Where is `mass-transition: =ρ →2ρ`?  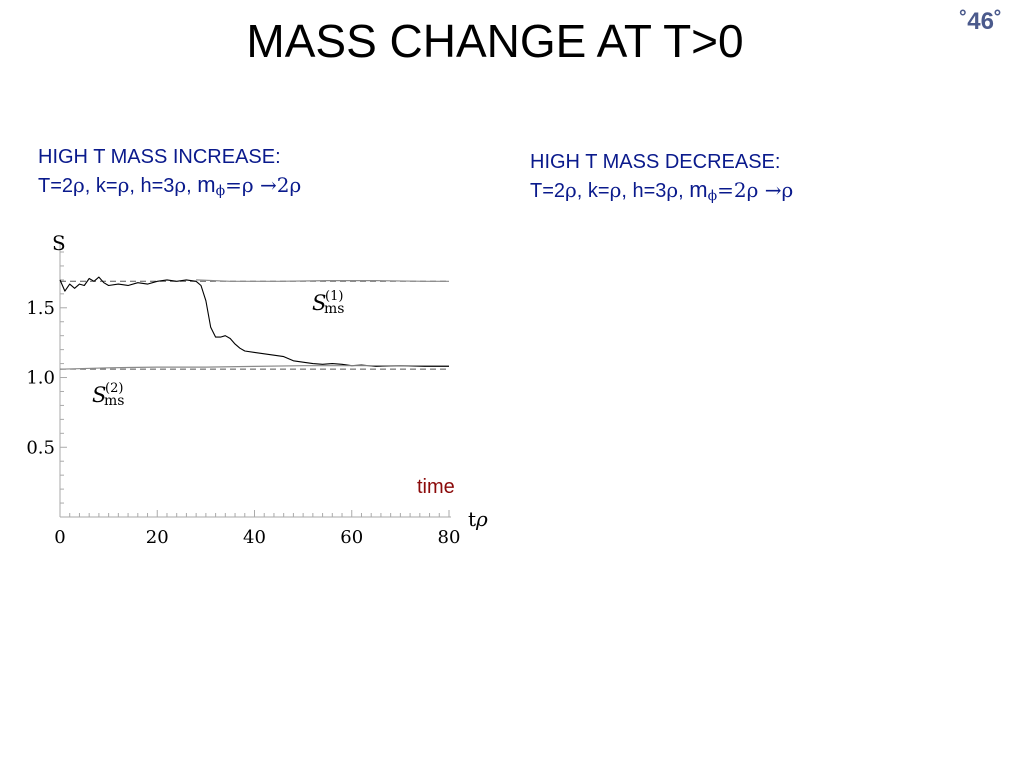 mass-transition: =ρ →2ρ is located at coordinates (263, 185).